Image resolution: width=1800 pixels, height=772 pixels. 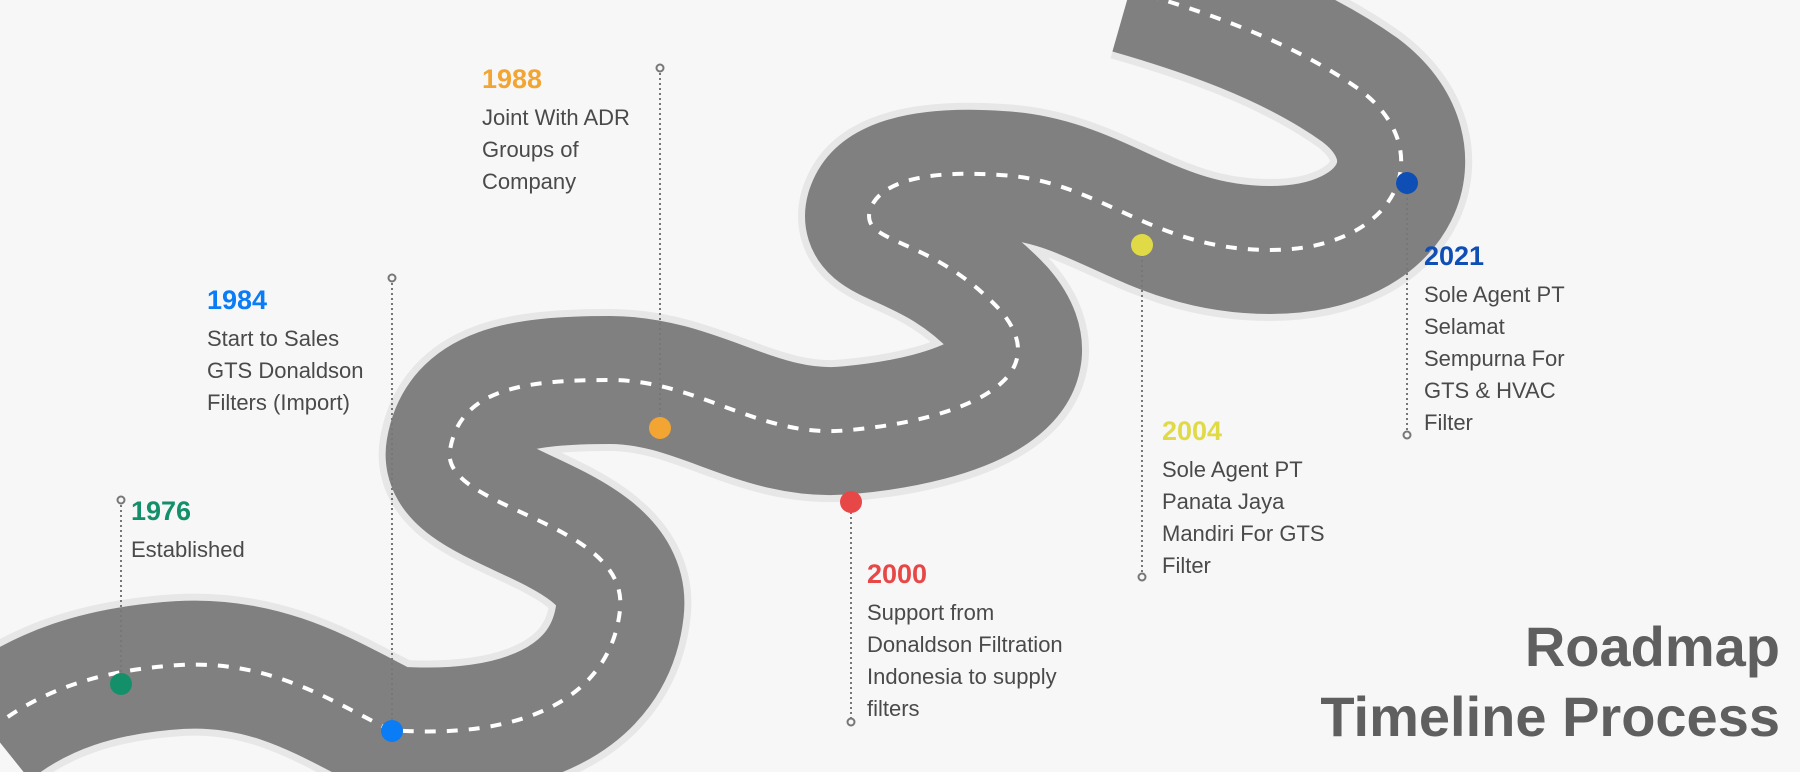 I want to click on milestone-description-line: Donaldson Filtration, so click(x=965, y=644).